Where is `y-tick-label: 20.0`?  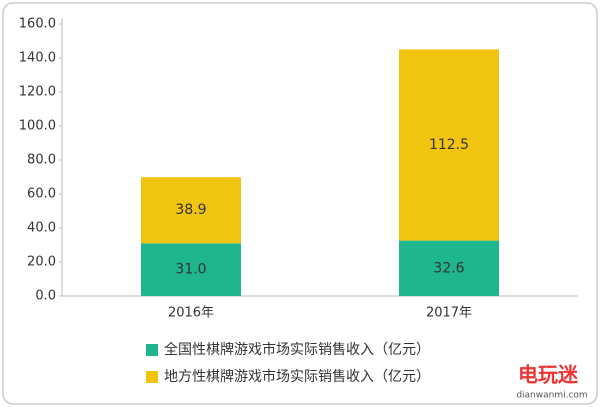
y-tick-label: 20.0 is located at coordinates (41, 262).